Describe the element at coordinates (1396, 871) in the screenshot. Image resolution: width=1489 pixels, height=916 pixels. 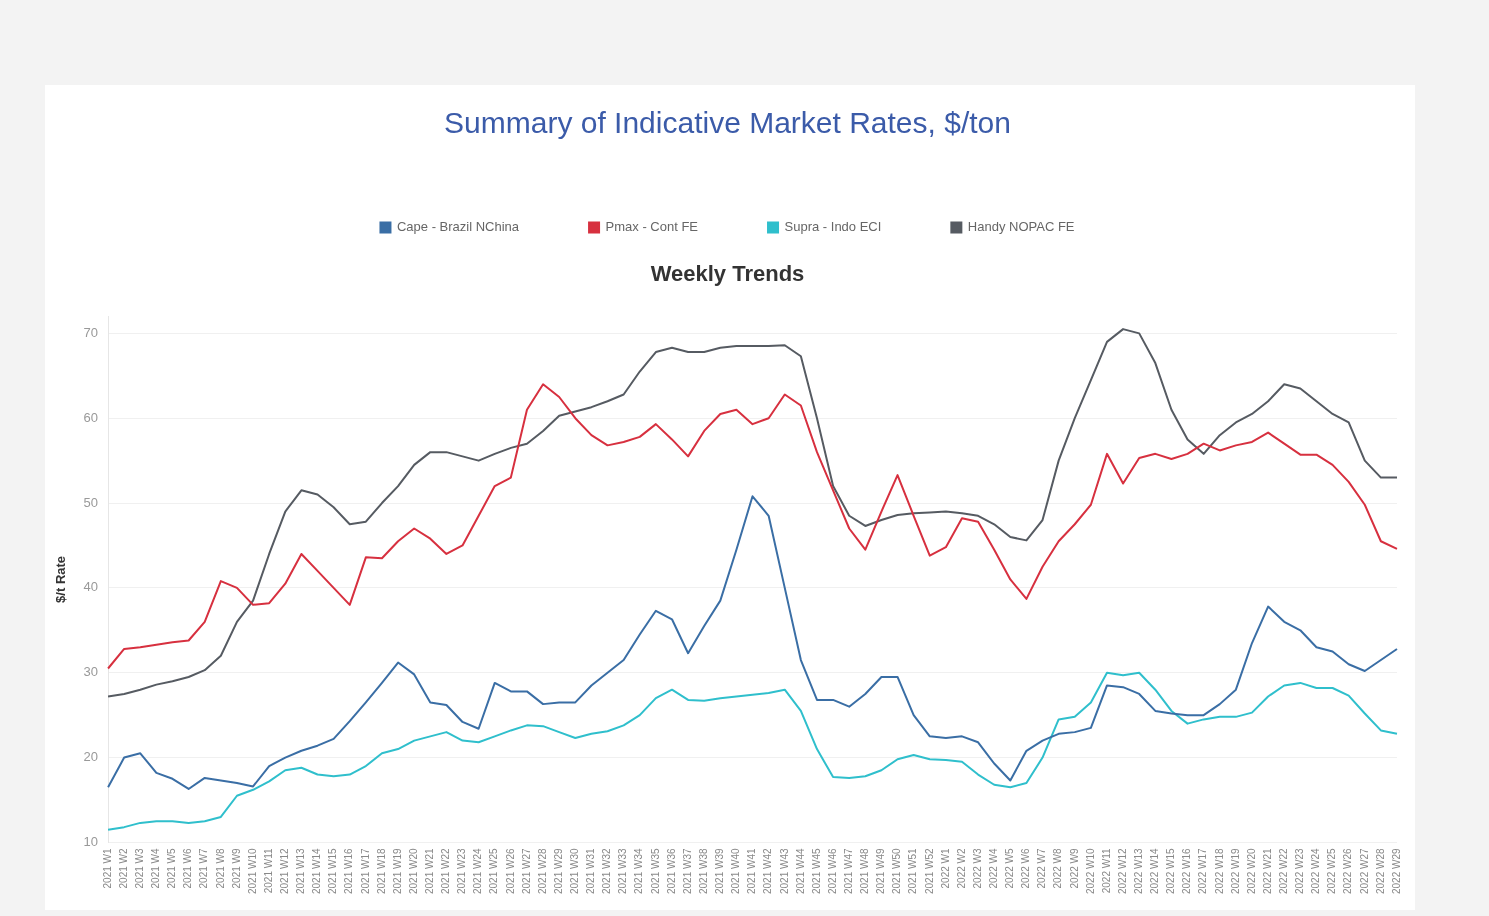
I see `x-tick-label: 2022 W29` at that location.